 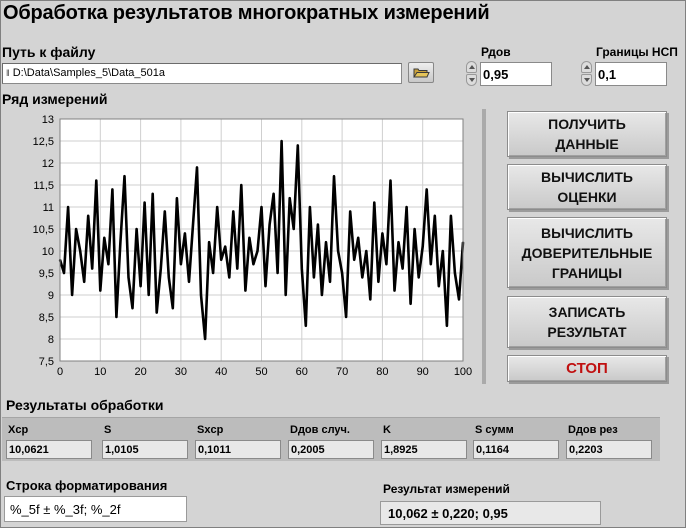 I want to click on file-path-field: ǁ D:\Data\Samples_5\Data_501a, so click(x=202, y=73).